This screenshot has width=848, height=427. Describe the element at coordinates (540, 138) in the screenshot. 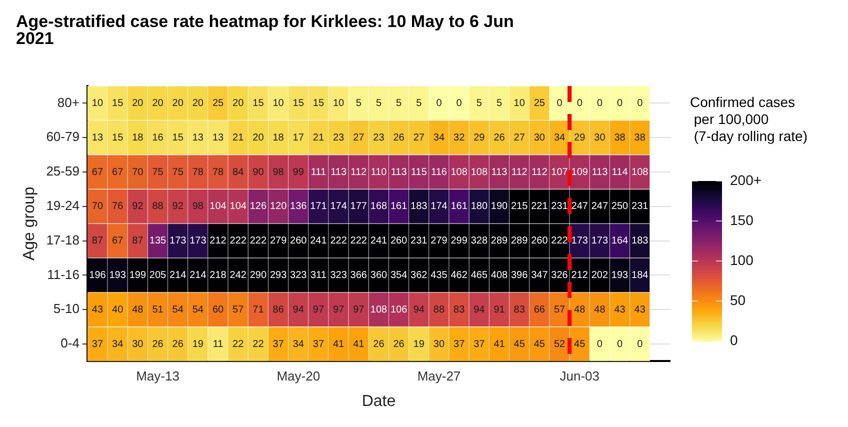

I see `data-label: 30` at that location.